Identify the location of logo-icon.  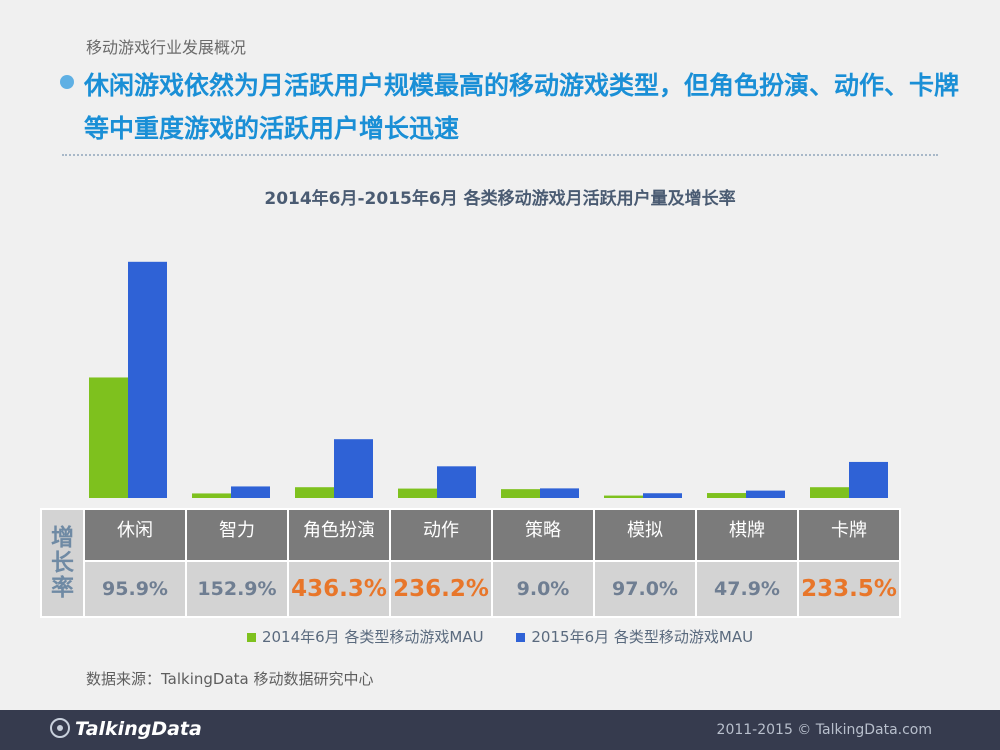
(60, 728).